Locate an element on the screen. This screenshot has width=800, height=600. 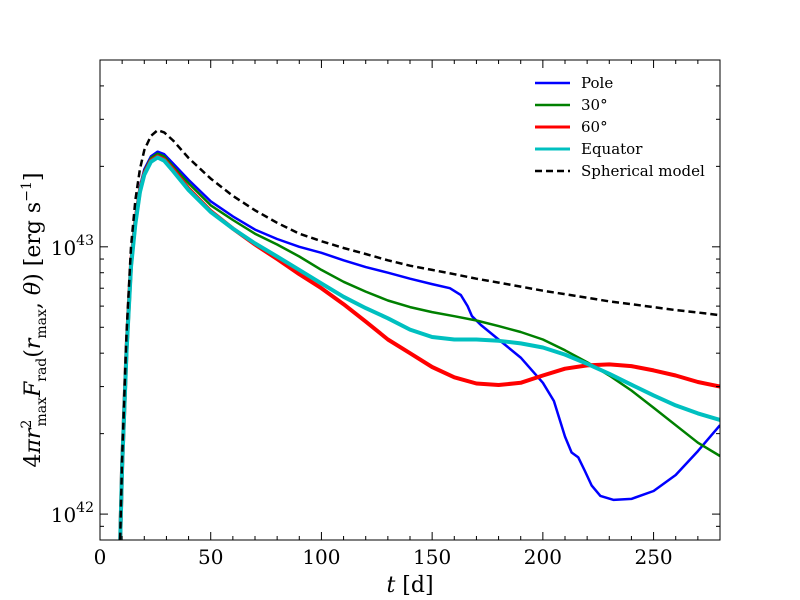
y-tick-exponent: 42 is located at coordinates (85, 508).